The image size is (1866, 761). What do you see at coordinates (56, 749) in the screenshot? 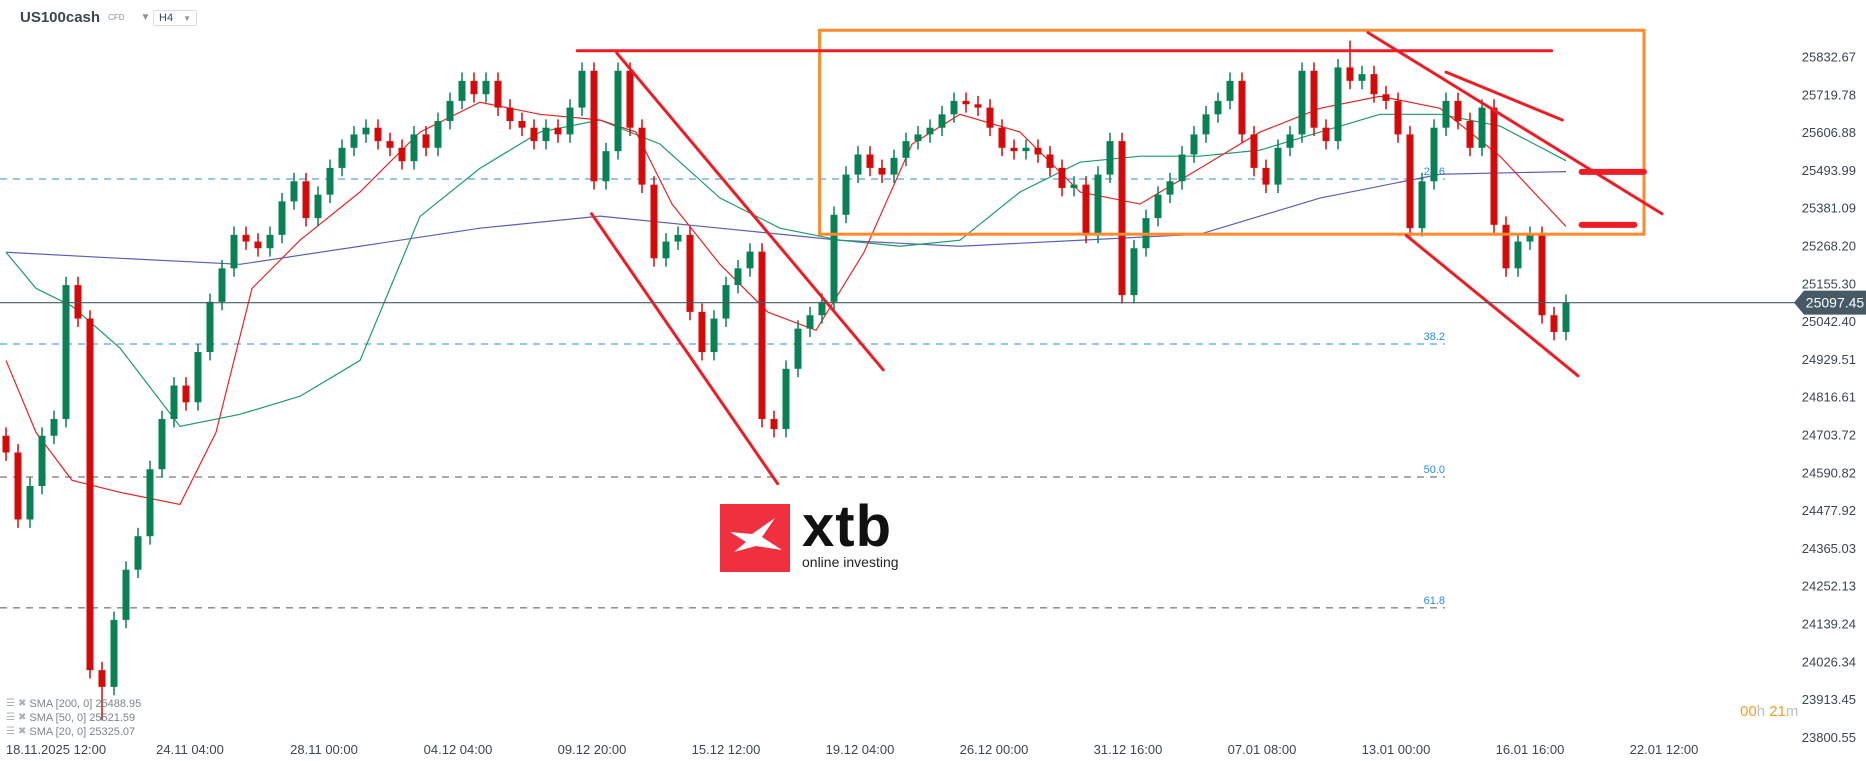
I see `time-tick-label: 18.11.2025 12:00` at bounding box center [56, 749].